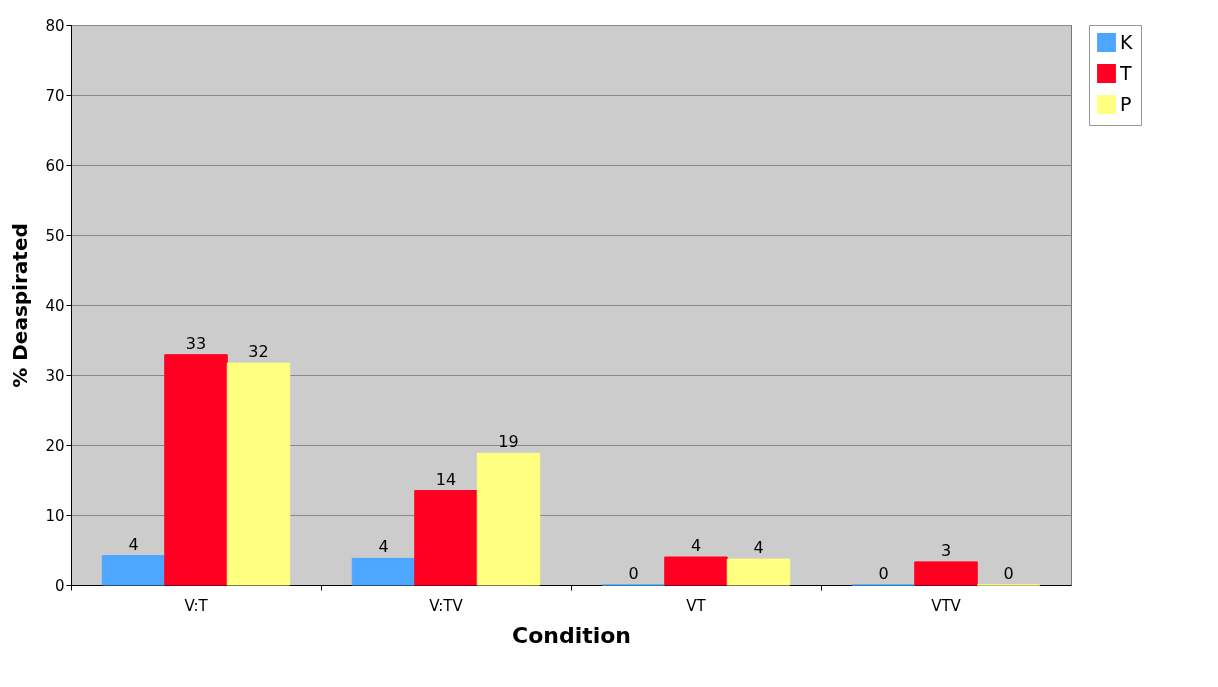 Image resolution: width=1218 pixels, height=687 pixels. What do you see at coordinates (59, 585) in the screenshot?
I see `y-tick-label: 0` at bounding box center [59, 585].